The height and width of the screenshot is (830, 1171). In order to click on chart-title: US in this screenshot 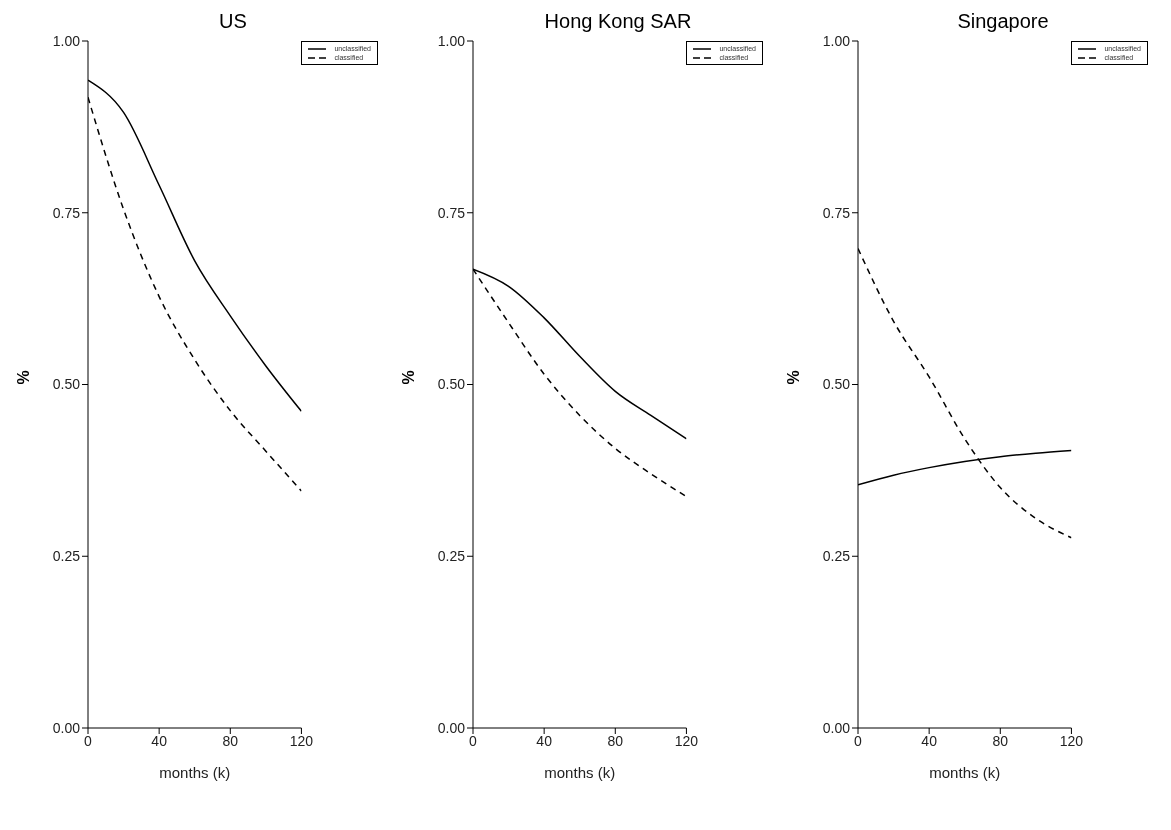, I will do `click(233, 21)`.